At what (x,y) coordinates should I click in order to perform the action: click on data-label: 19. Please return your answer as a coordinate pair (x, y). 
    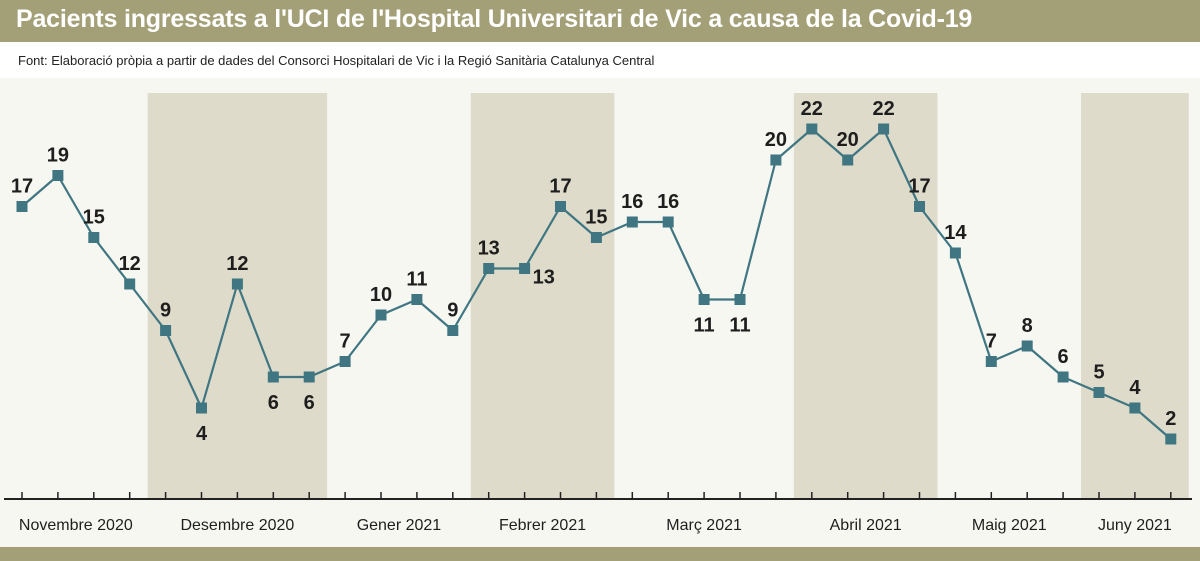
    Looking at the image, I should click on (58, 156).